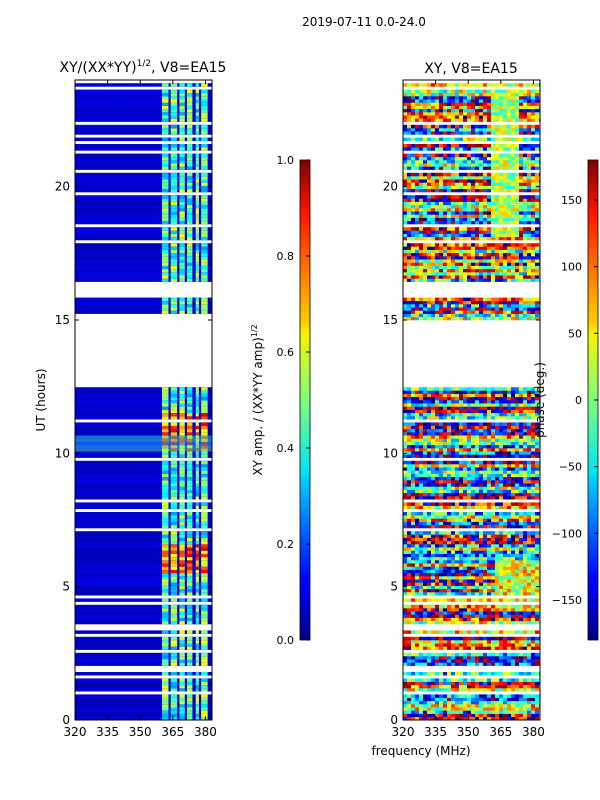 This screenshot has width=600, height=800. What do you see at coordinates (188, 68) in the screenshot?
I see `panel-left-title-suffix: , V8=EA15` at bounding box center [188, 68].